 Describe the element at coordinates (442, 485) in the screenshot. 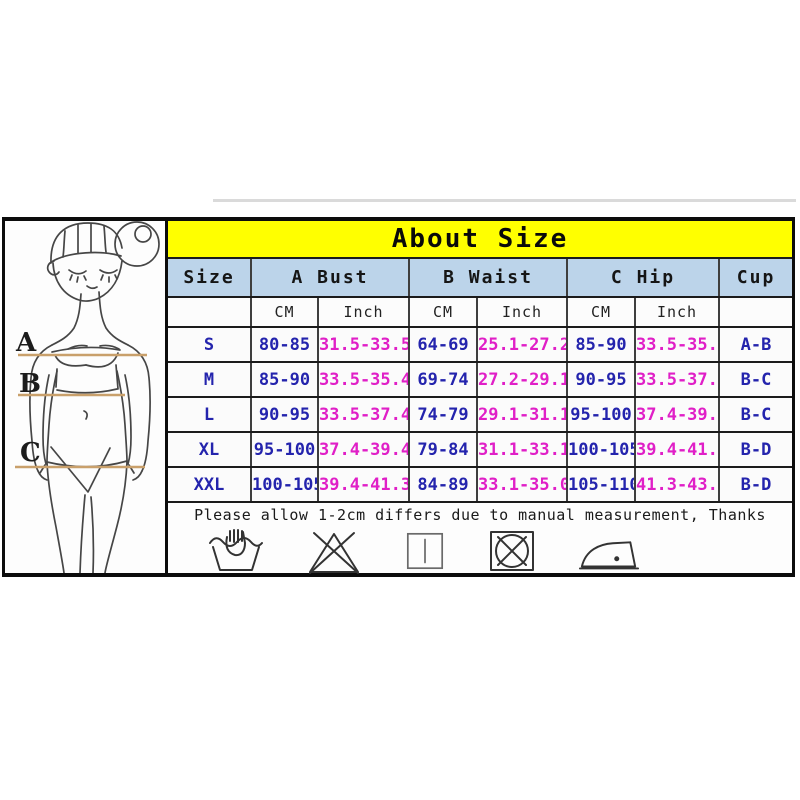

I see `waist-cm-cell: 84-89` at that location.